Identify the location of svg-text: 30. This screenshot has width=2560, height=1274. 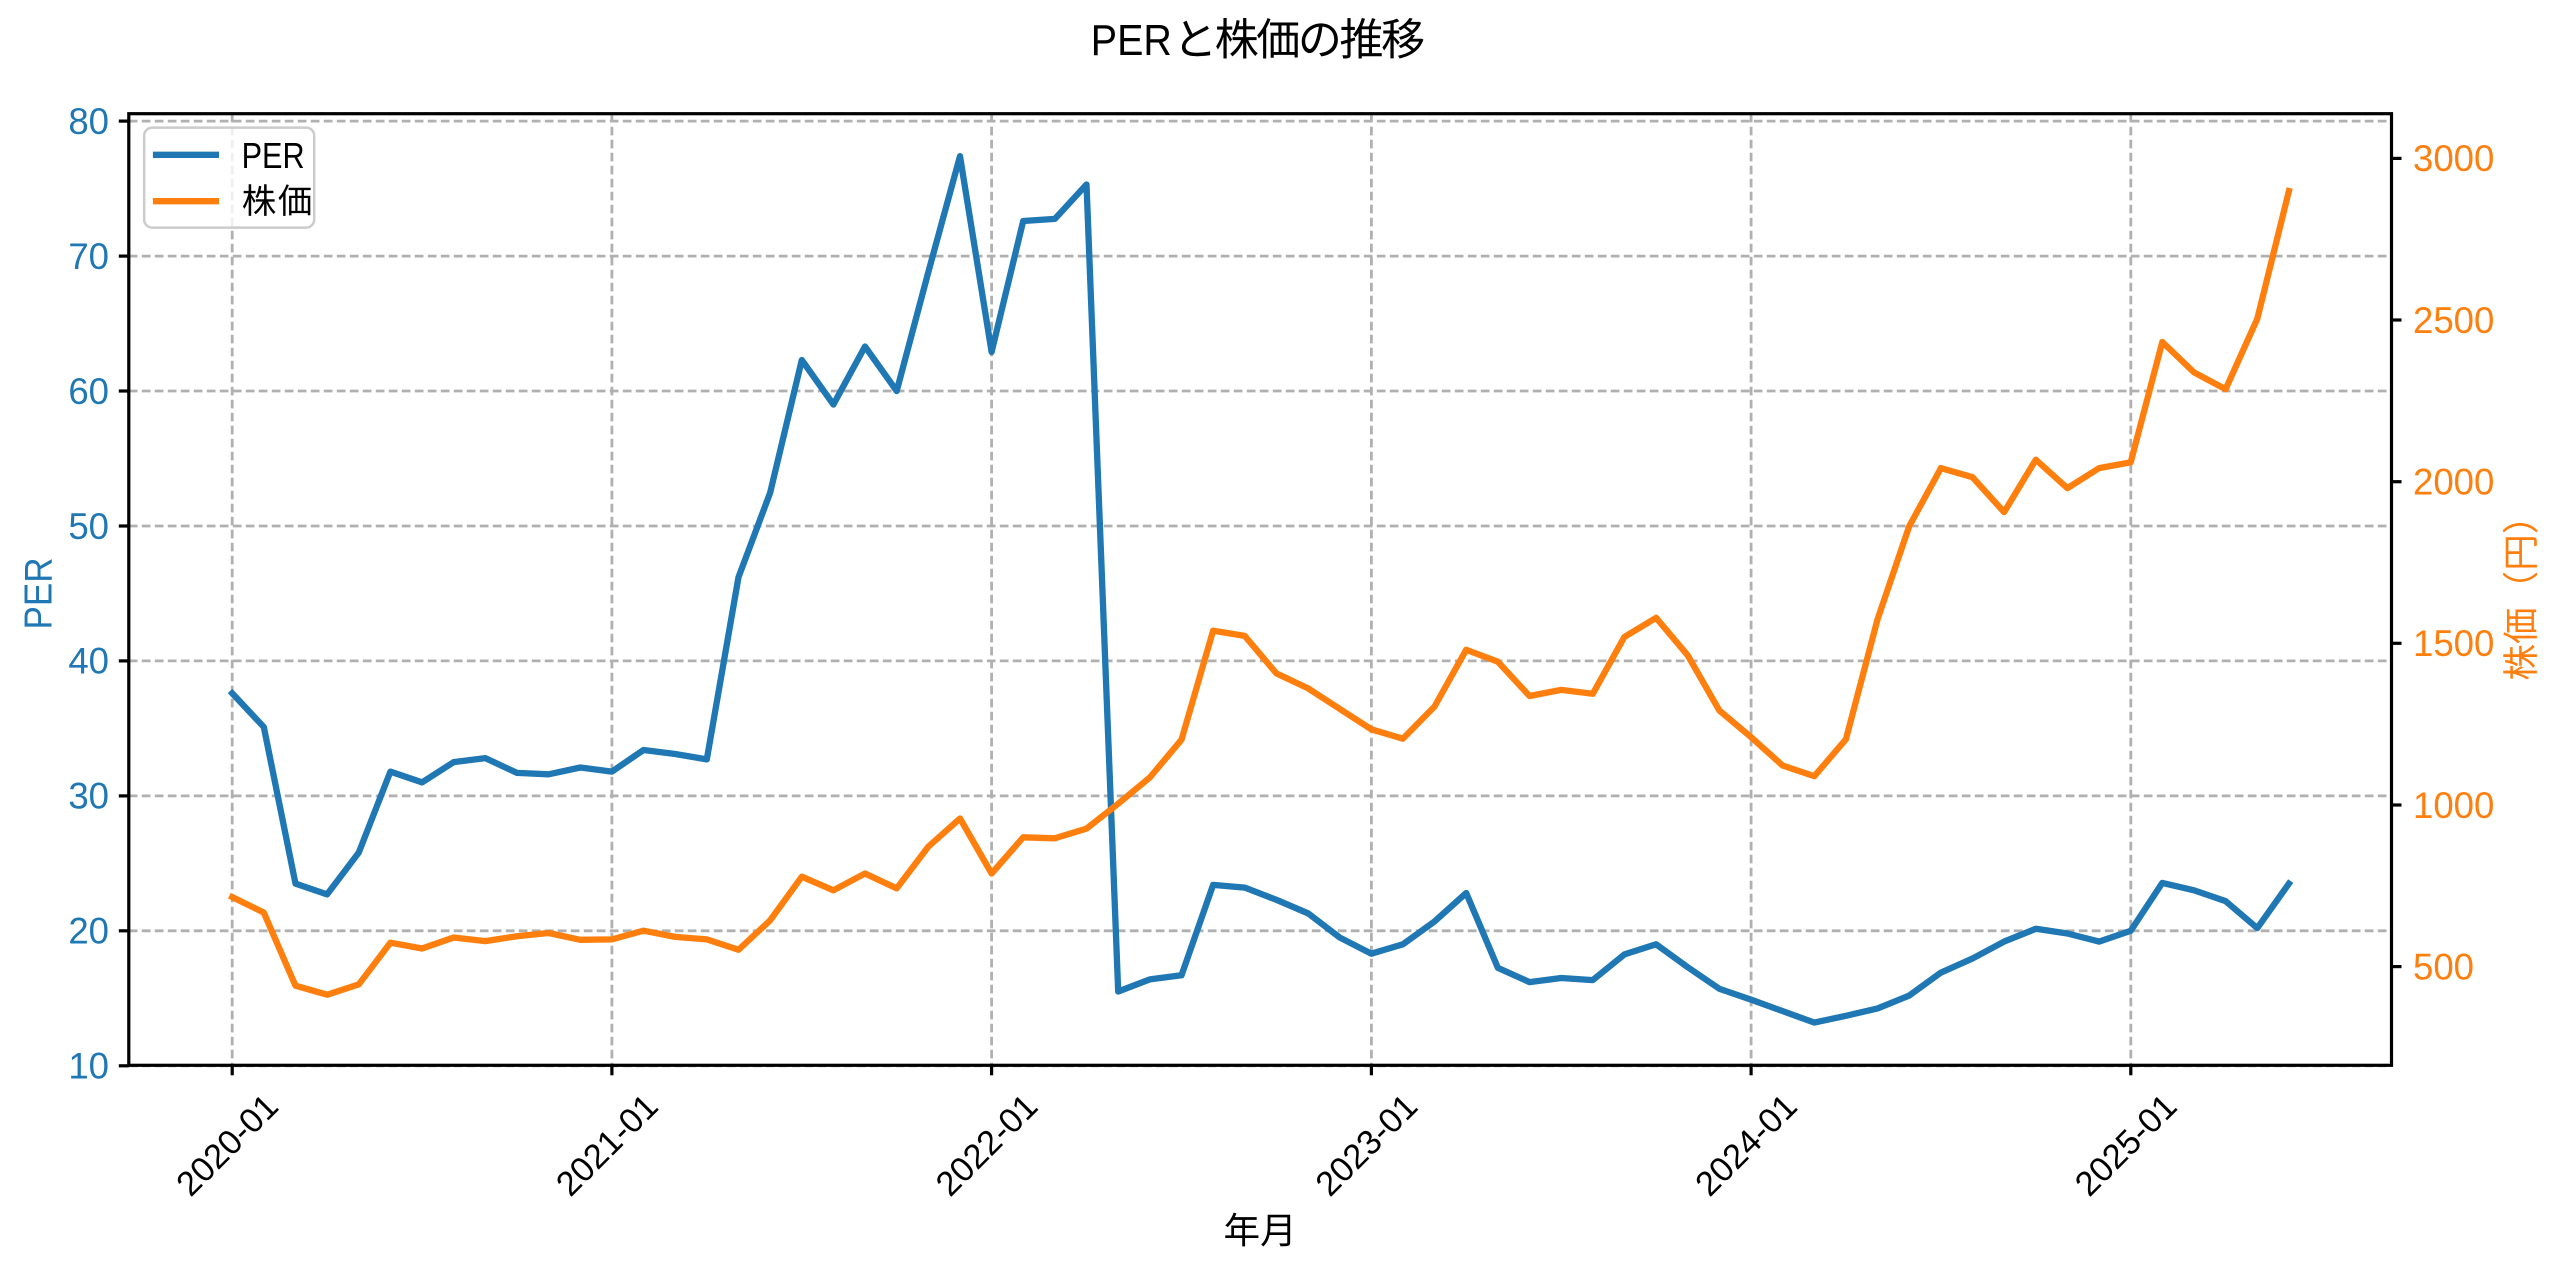
(88, 796).